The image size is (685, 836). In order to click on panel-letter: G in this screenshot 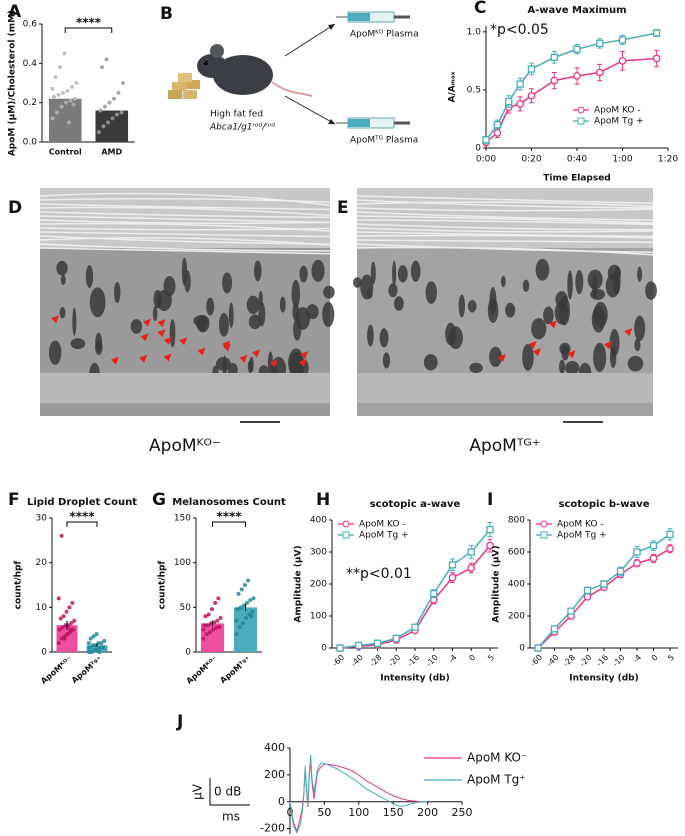, I will do `click(159, 500)`.